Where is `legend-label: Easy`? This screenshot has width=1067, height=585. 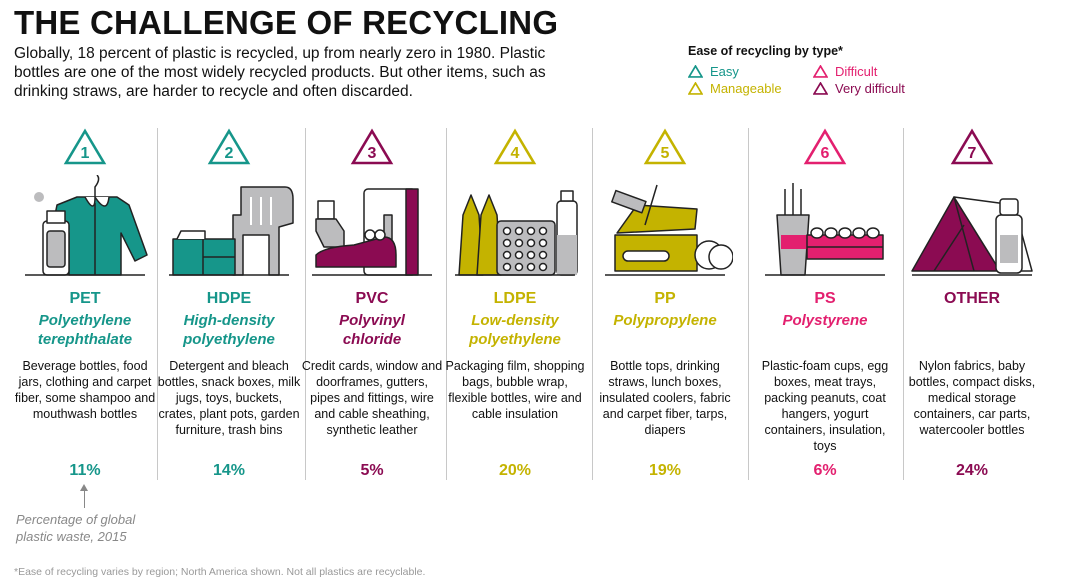
legend-label: Easy is located at coordinates (724, 71).